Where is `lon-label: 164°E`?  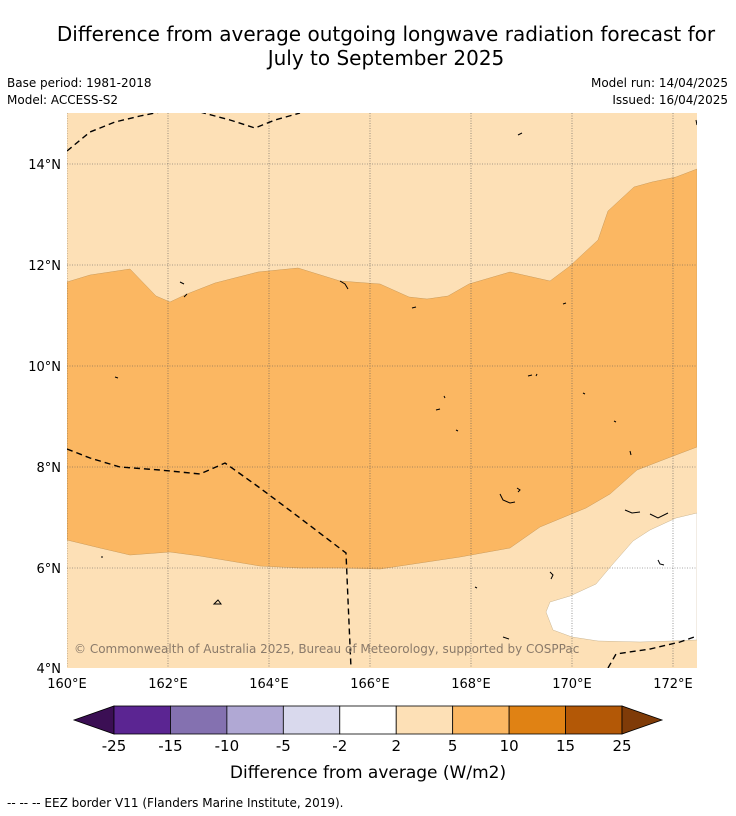 lon-label: 164°E is located at coordinates (269, 684).